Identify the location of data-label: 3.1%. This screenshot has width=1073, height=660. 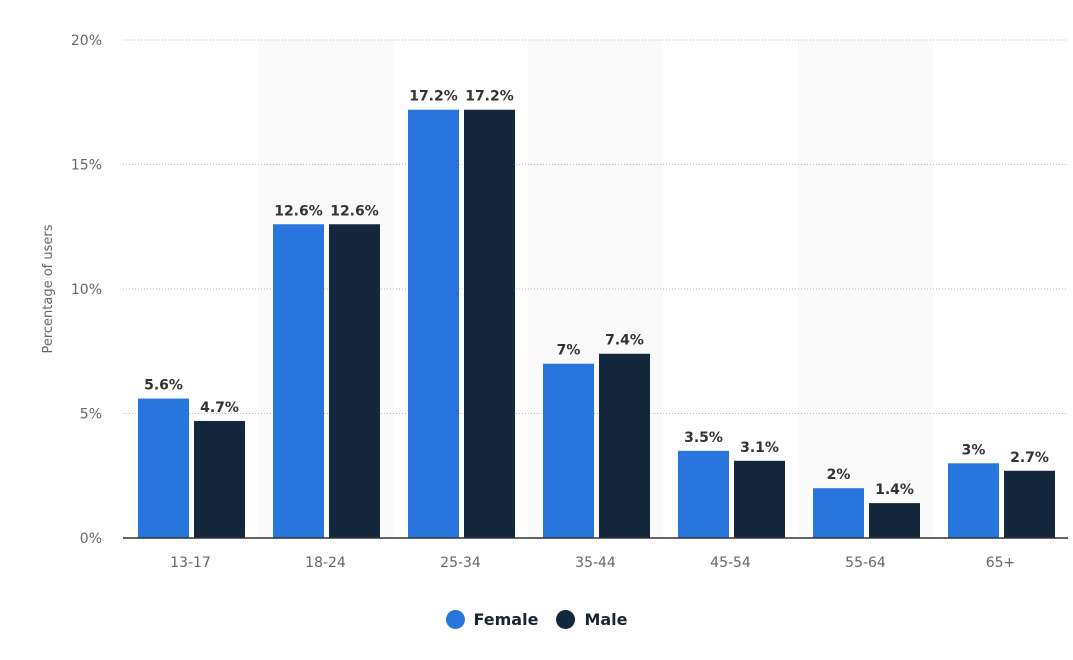
(759, 448).